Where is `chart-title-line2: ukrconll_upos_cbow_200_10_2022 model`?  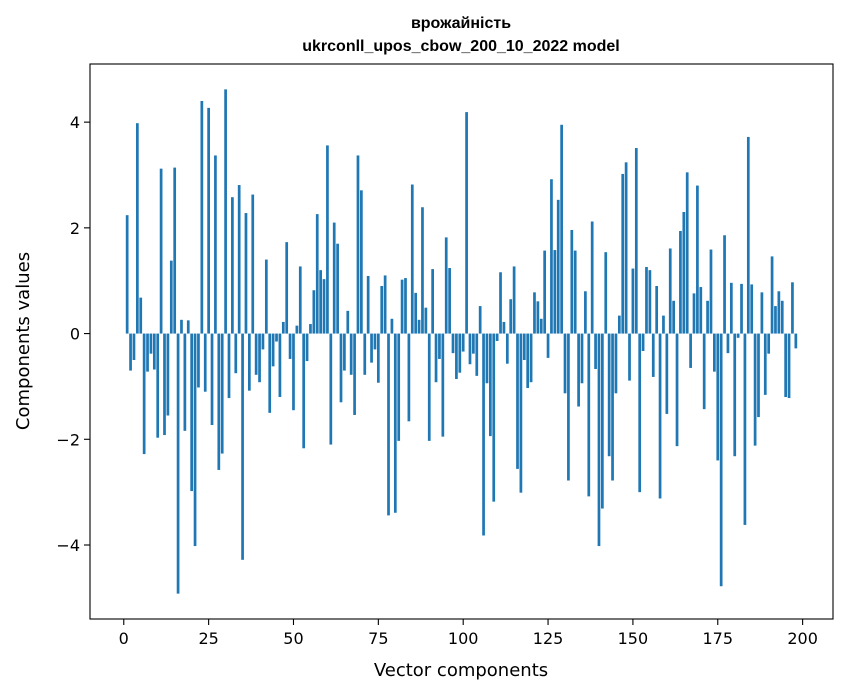
chart-title-line2: ukrconll_upos_cbow_200_10_2022 model is located at coordinates (460, 46).